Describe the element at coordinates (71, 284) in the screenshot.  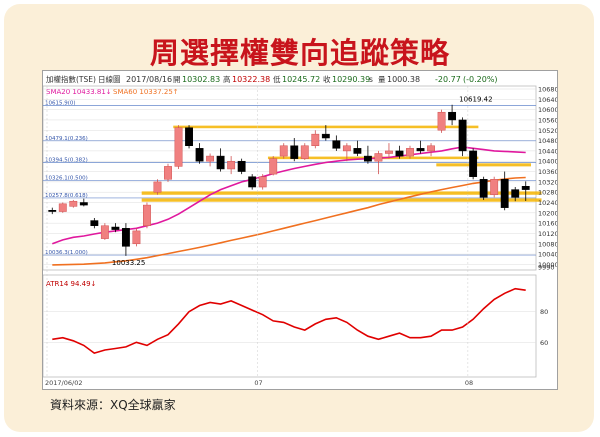
I see `atr-legend: ATR14 94.49↓` at that location.